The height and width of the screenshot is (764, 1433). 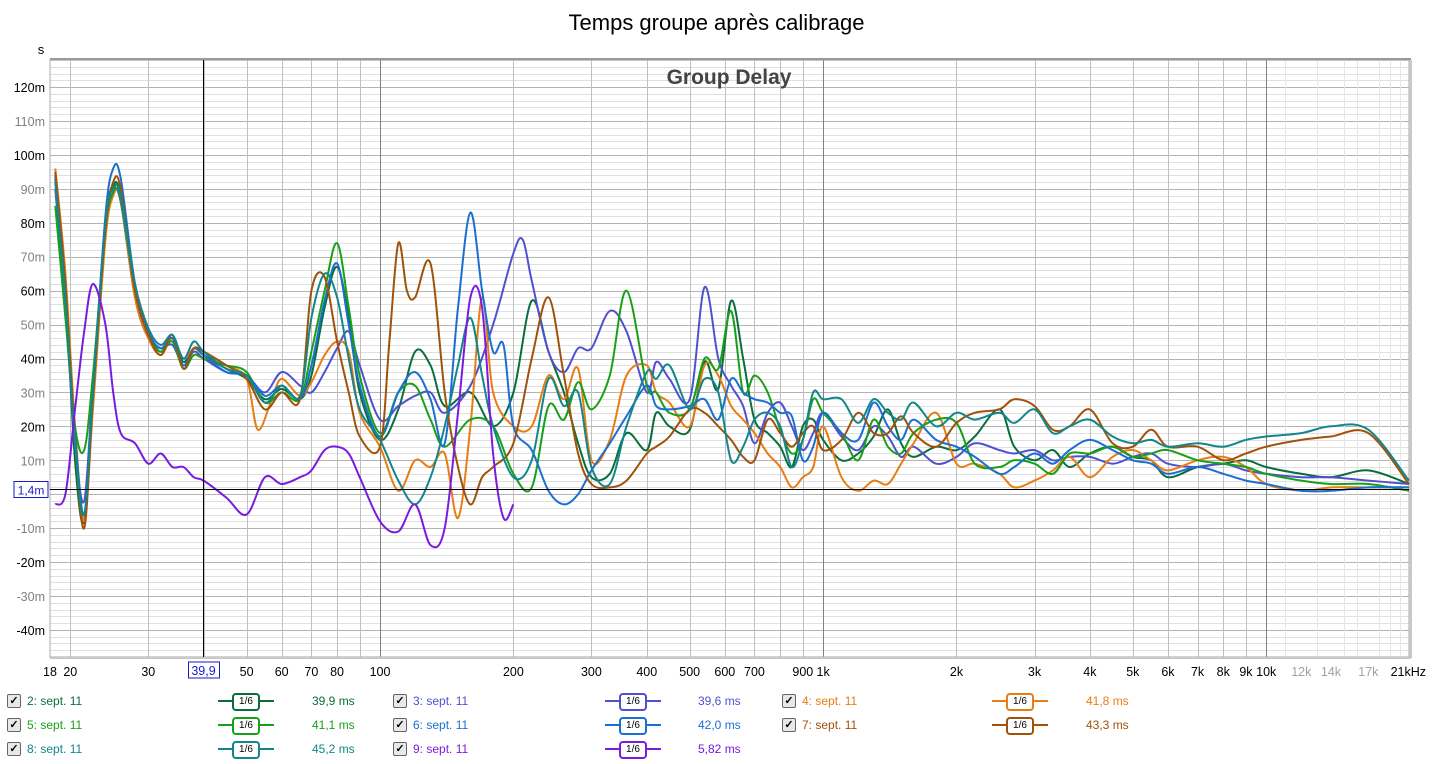 I want to click on y-tick-label: -20m, so click(x=31, y=563).